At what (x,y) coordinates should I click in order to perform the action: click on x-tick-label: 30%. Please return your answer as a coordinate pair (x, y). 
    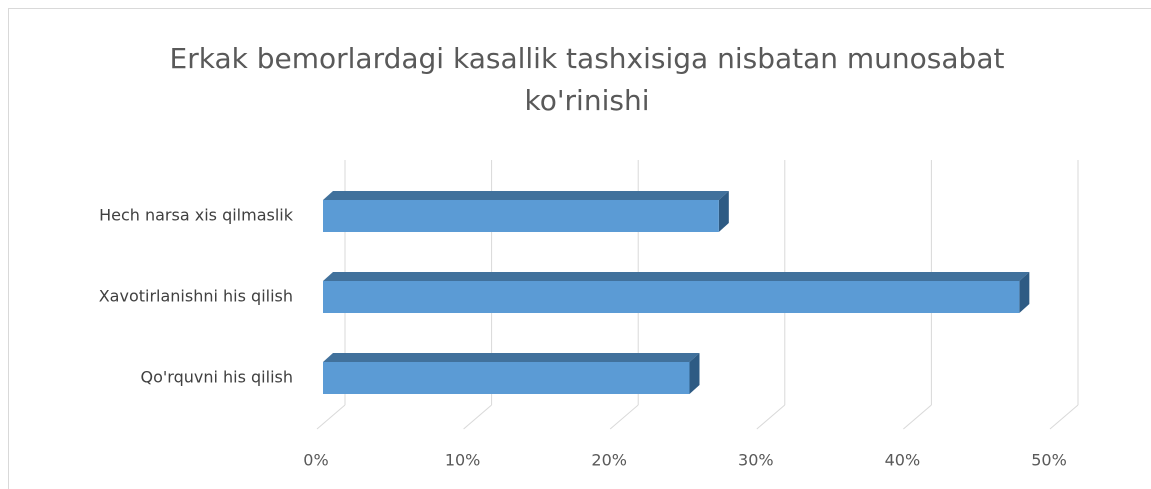
    Looking at the image, I should click on (756, 460).